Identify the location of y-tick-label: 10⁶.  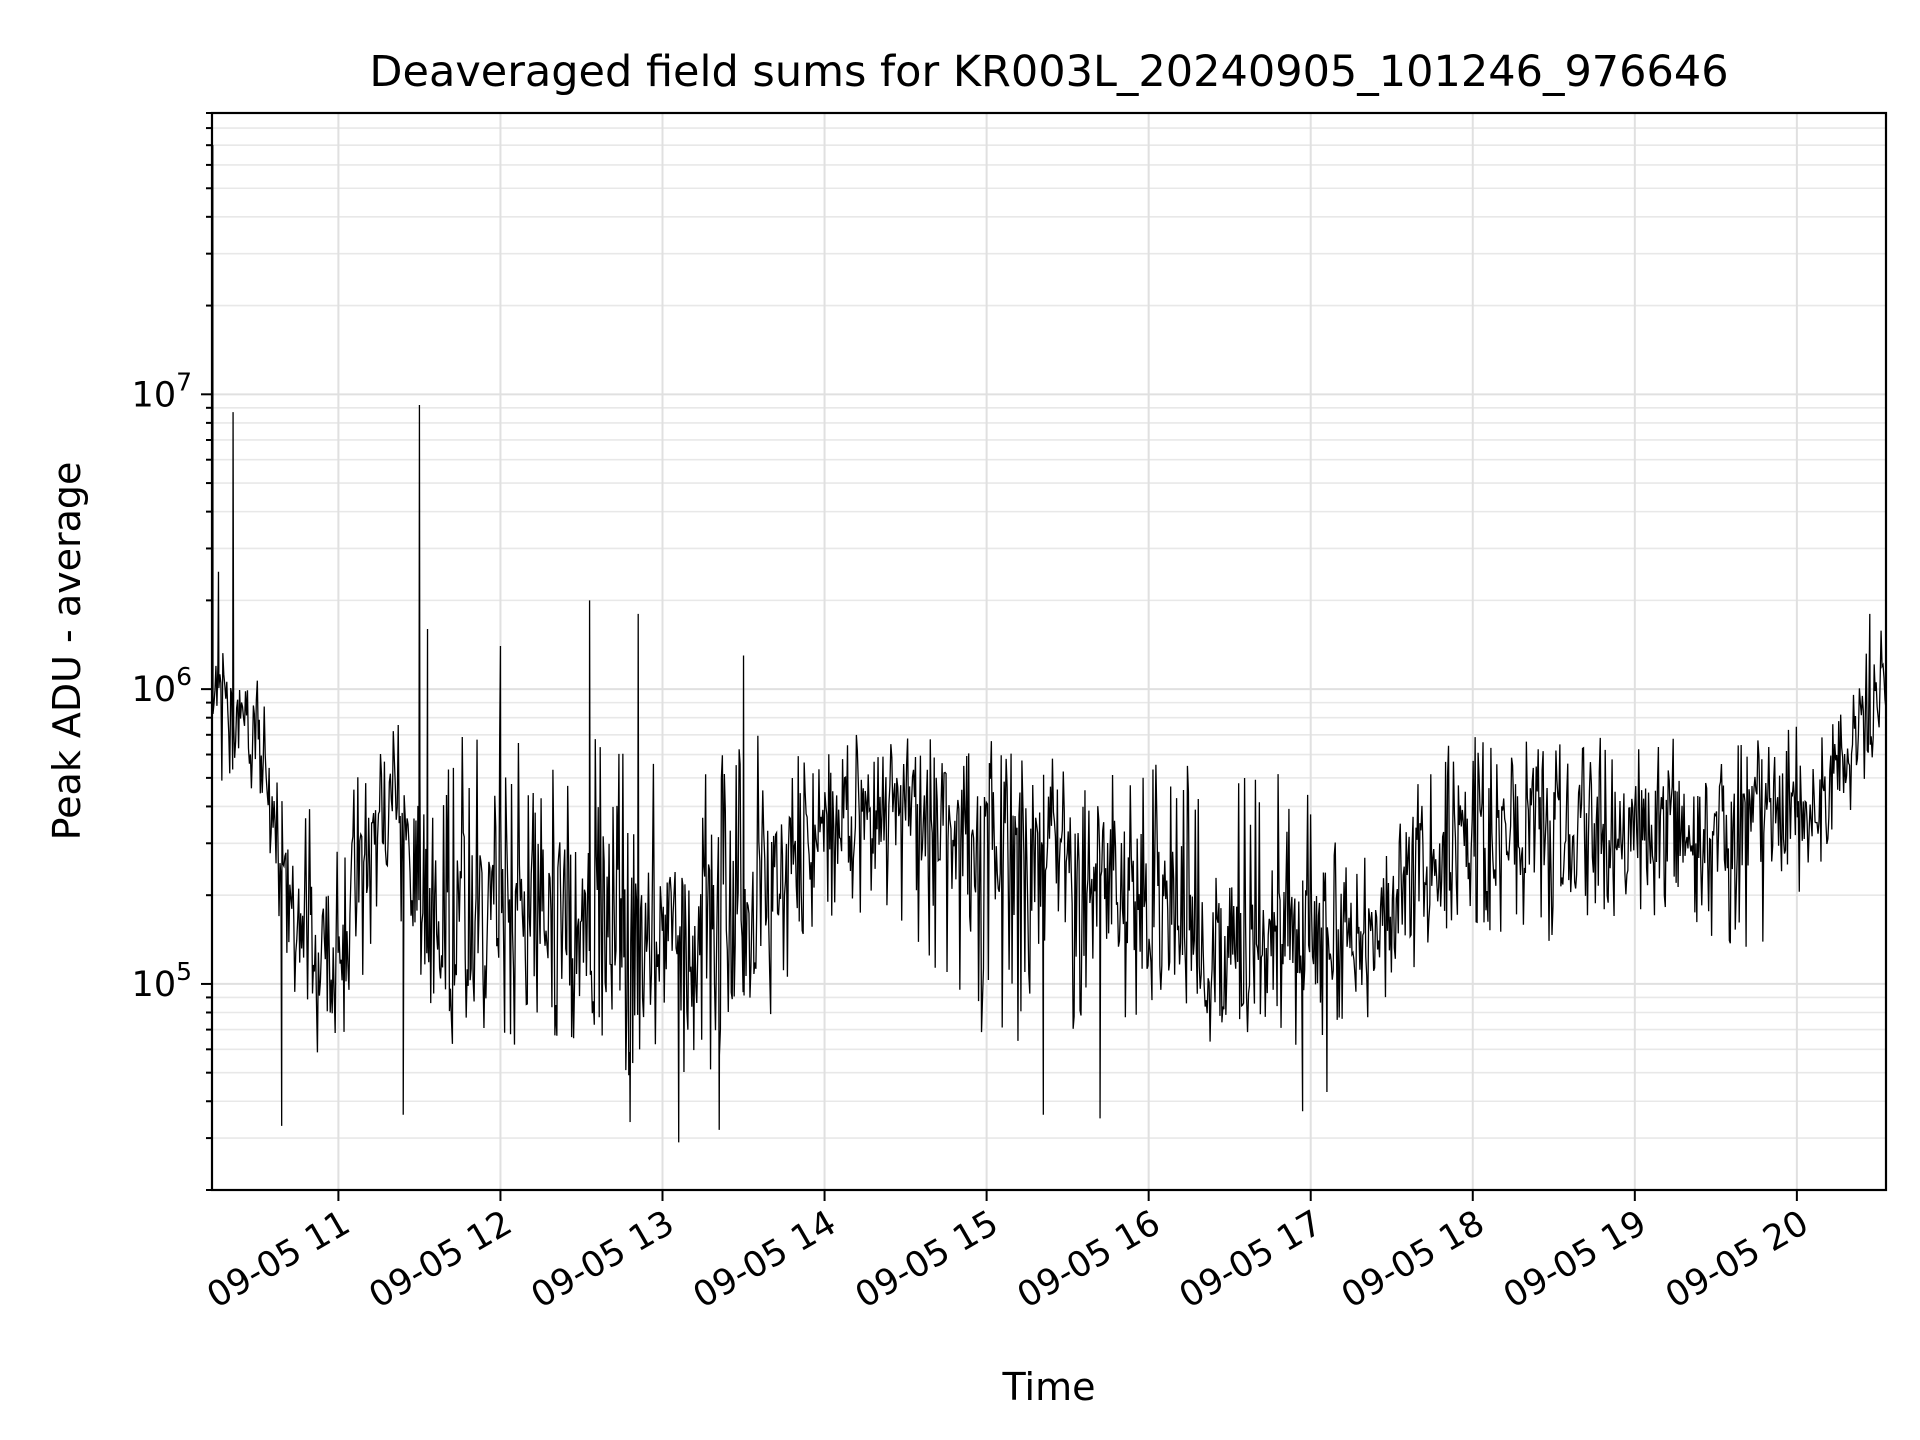
(162, 686).